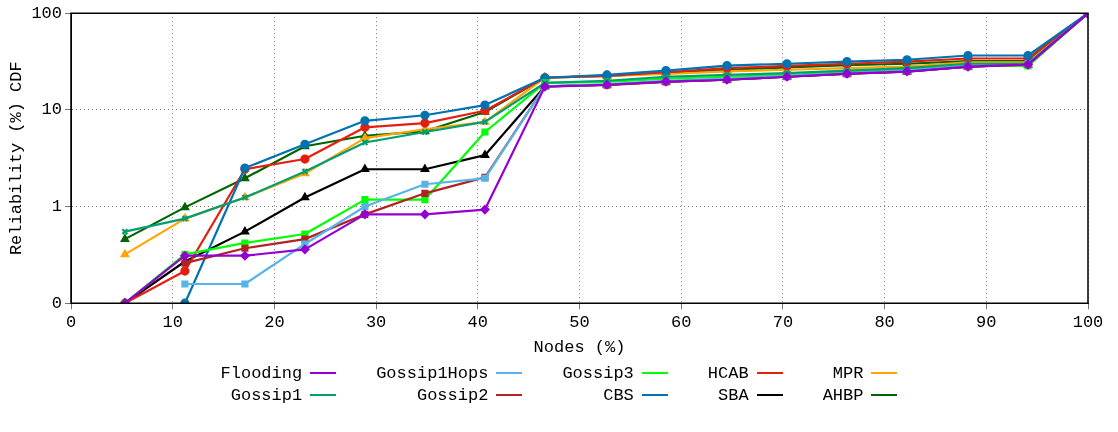 This screenshot has height=432, width=1118. Describe the element at coordinates (376, 322) in the screenshot. I see `x-tick-label: 30` at that location.